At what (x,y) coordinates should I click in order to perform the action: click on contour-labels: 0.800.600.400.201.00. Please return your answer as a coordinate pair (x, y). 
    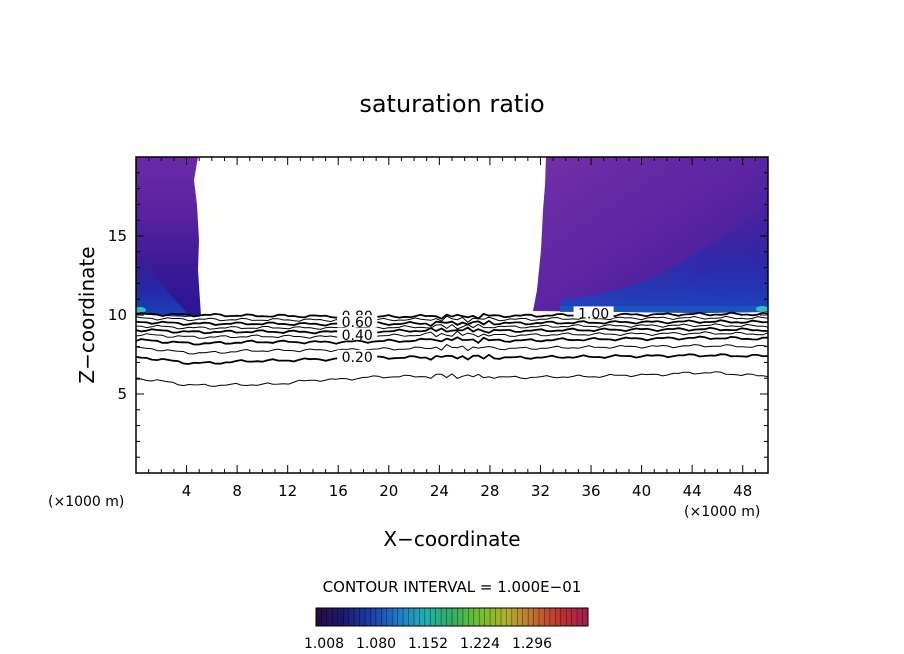
    Looking at the image, I should click on (475, 336).